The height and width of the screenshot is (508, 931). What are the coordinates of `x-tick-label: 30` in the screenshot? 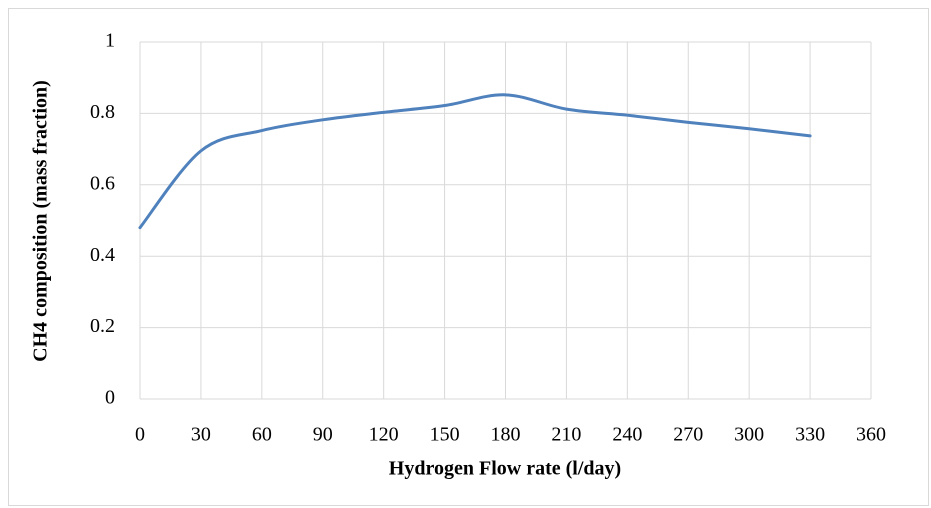 It's located at (201, 435).